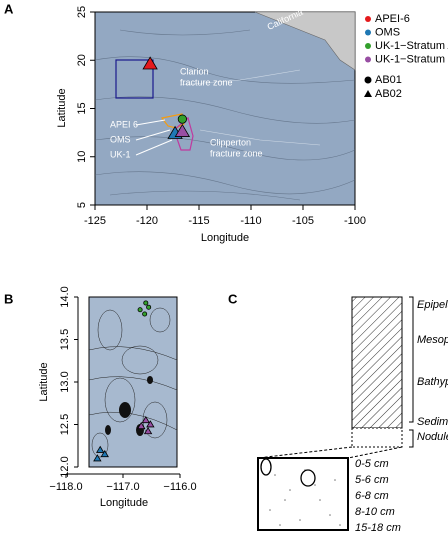 The width and height of the screenshot is (448, 533). I want to click on sediment-core, so click(303, 494).